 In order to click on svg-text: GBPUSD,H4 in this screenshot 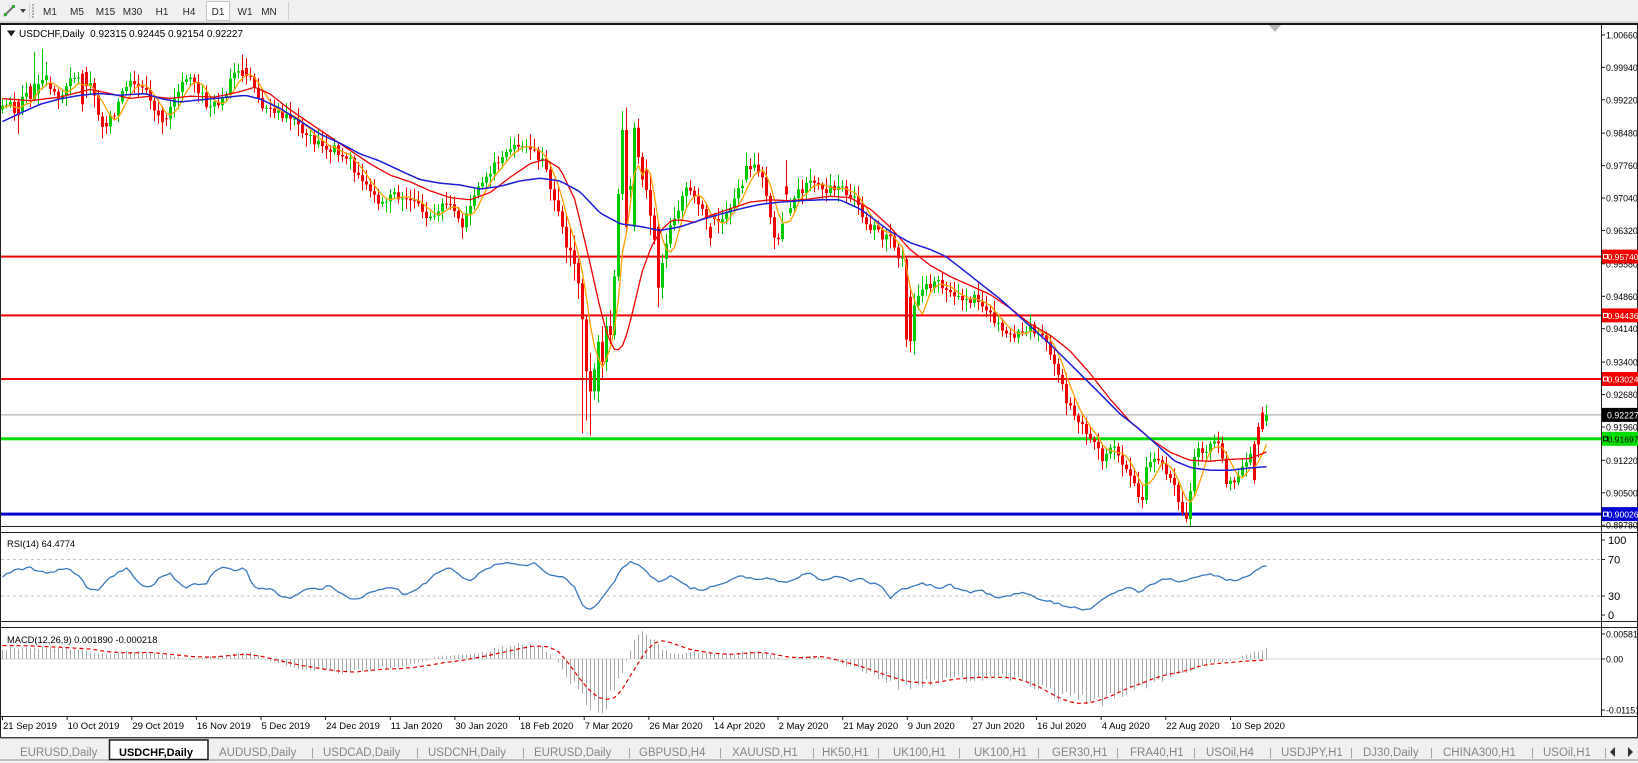, I will do `click(672, 753)`.